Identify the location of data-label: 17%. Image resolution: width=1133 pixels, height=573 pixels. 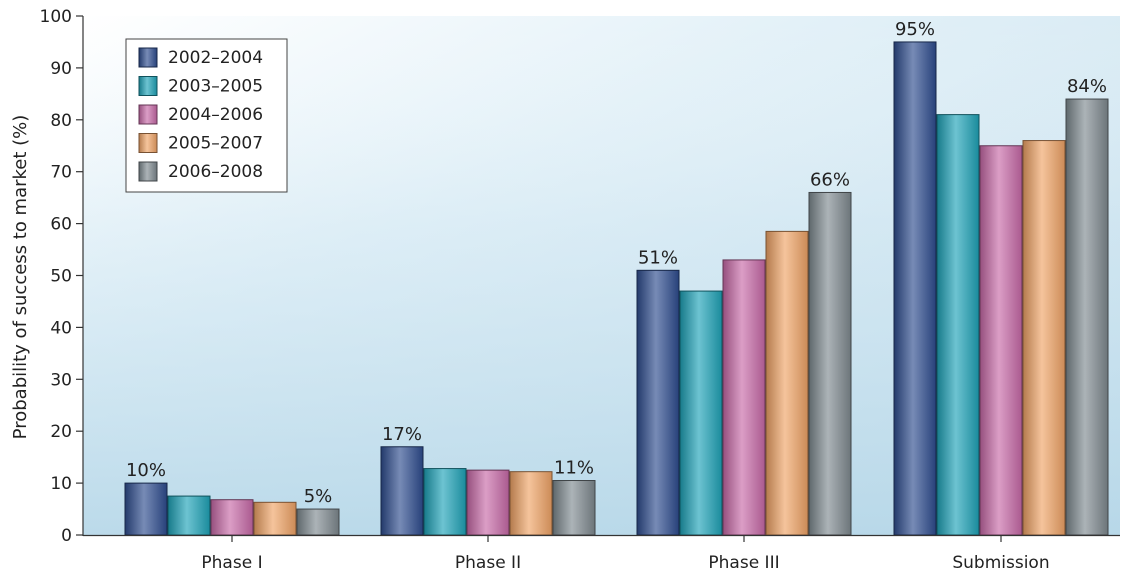
(402, 434).